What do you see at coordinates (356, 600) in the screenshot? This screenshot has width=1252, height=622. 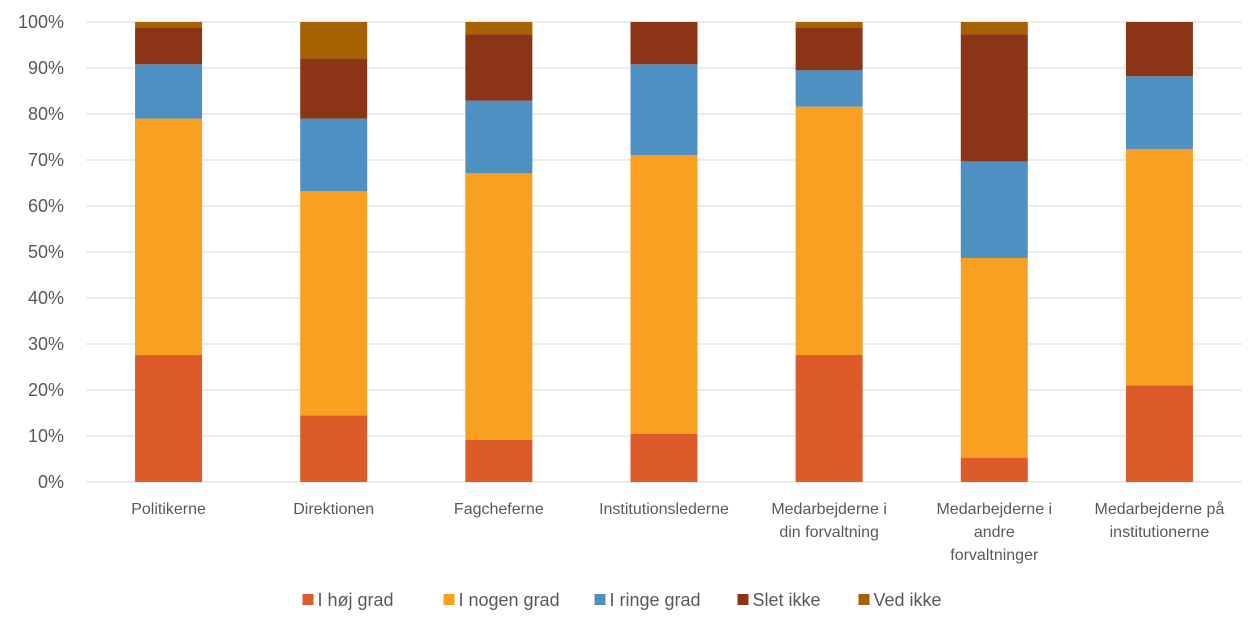 I see `legend-label: I høj grad` at bounding box center [356, 600].